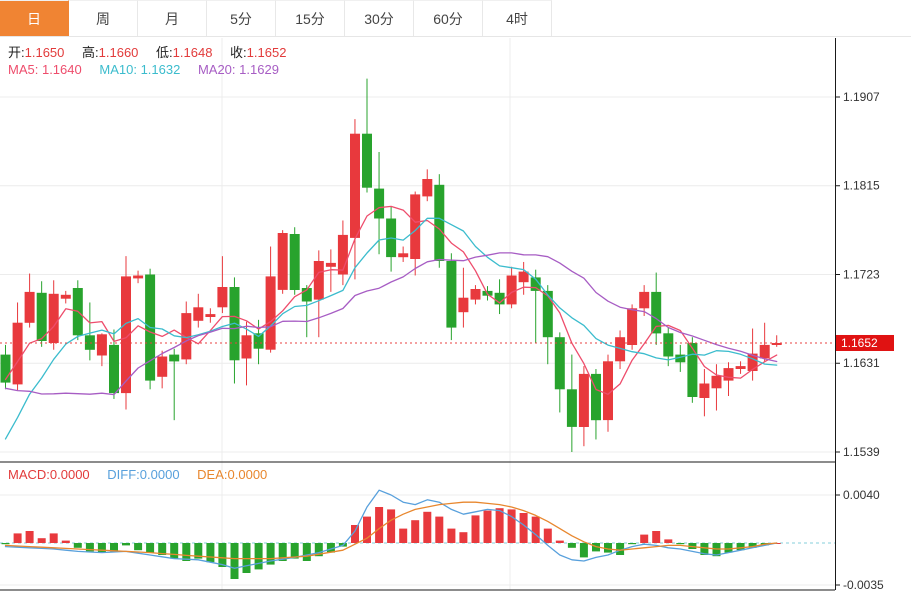  I want to click on price-axis-label: 1.1631, so click(861, 363).